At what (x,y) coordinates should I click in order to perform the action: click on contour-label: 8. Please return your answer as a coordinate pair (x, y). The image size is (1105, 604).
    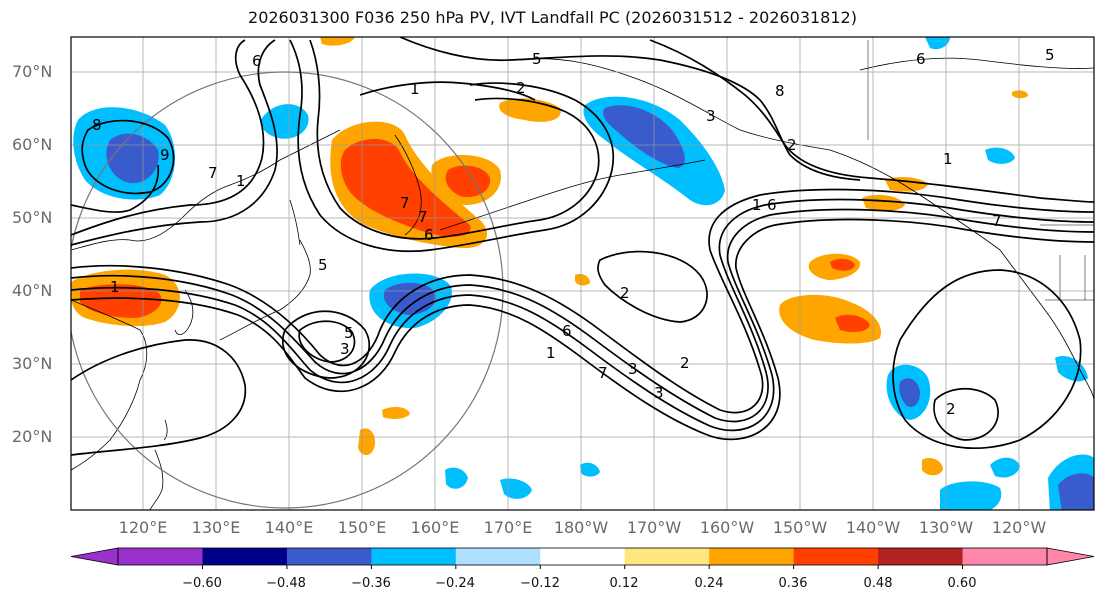
    Looking at the image, I should click on (780, 91).